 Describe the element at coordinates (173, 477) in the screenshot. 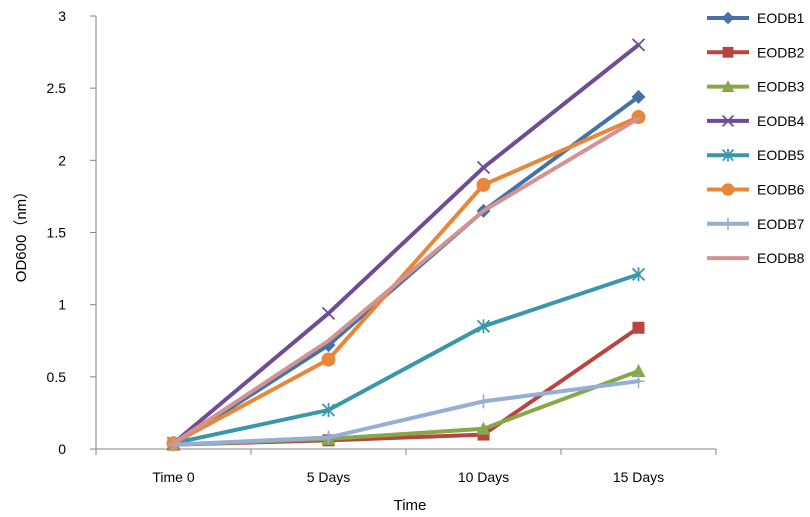

I see `x-tick-label: Time 0` at that location.